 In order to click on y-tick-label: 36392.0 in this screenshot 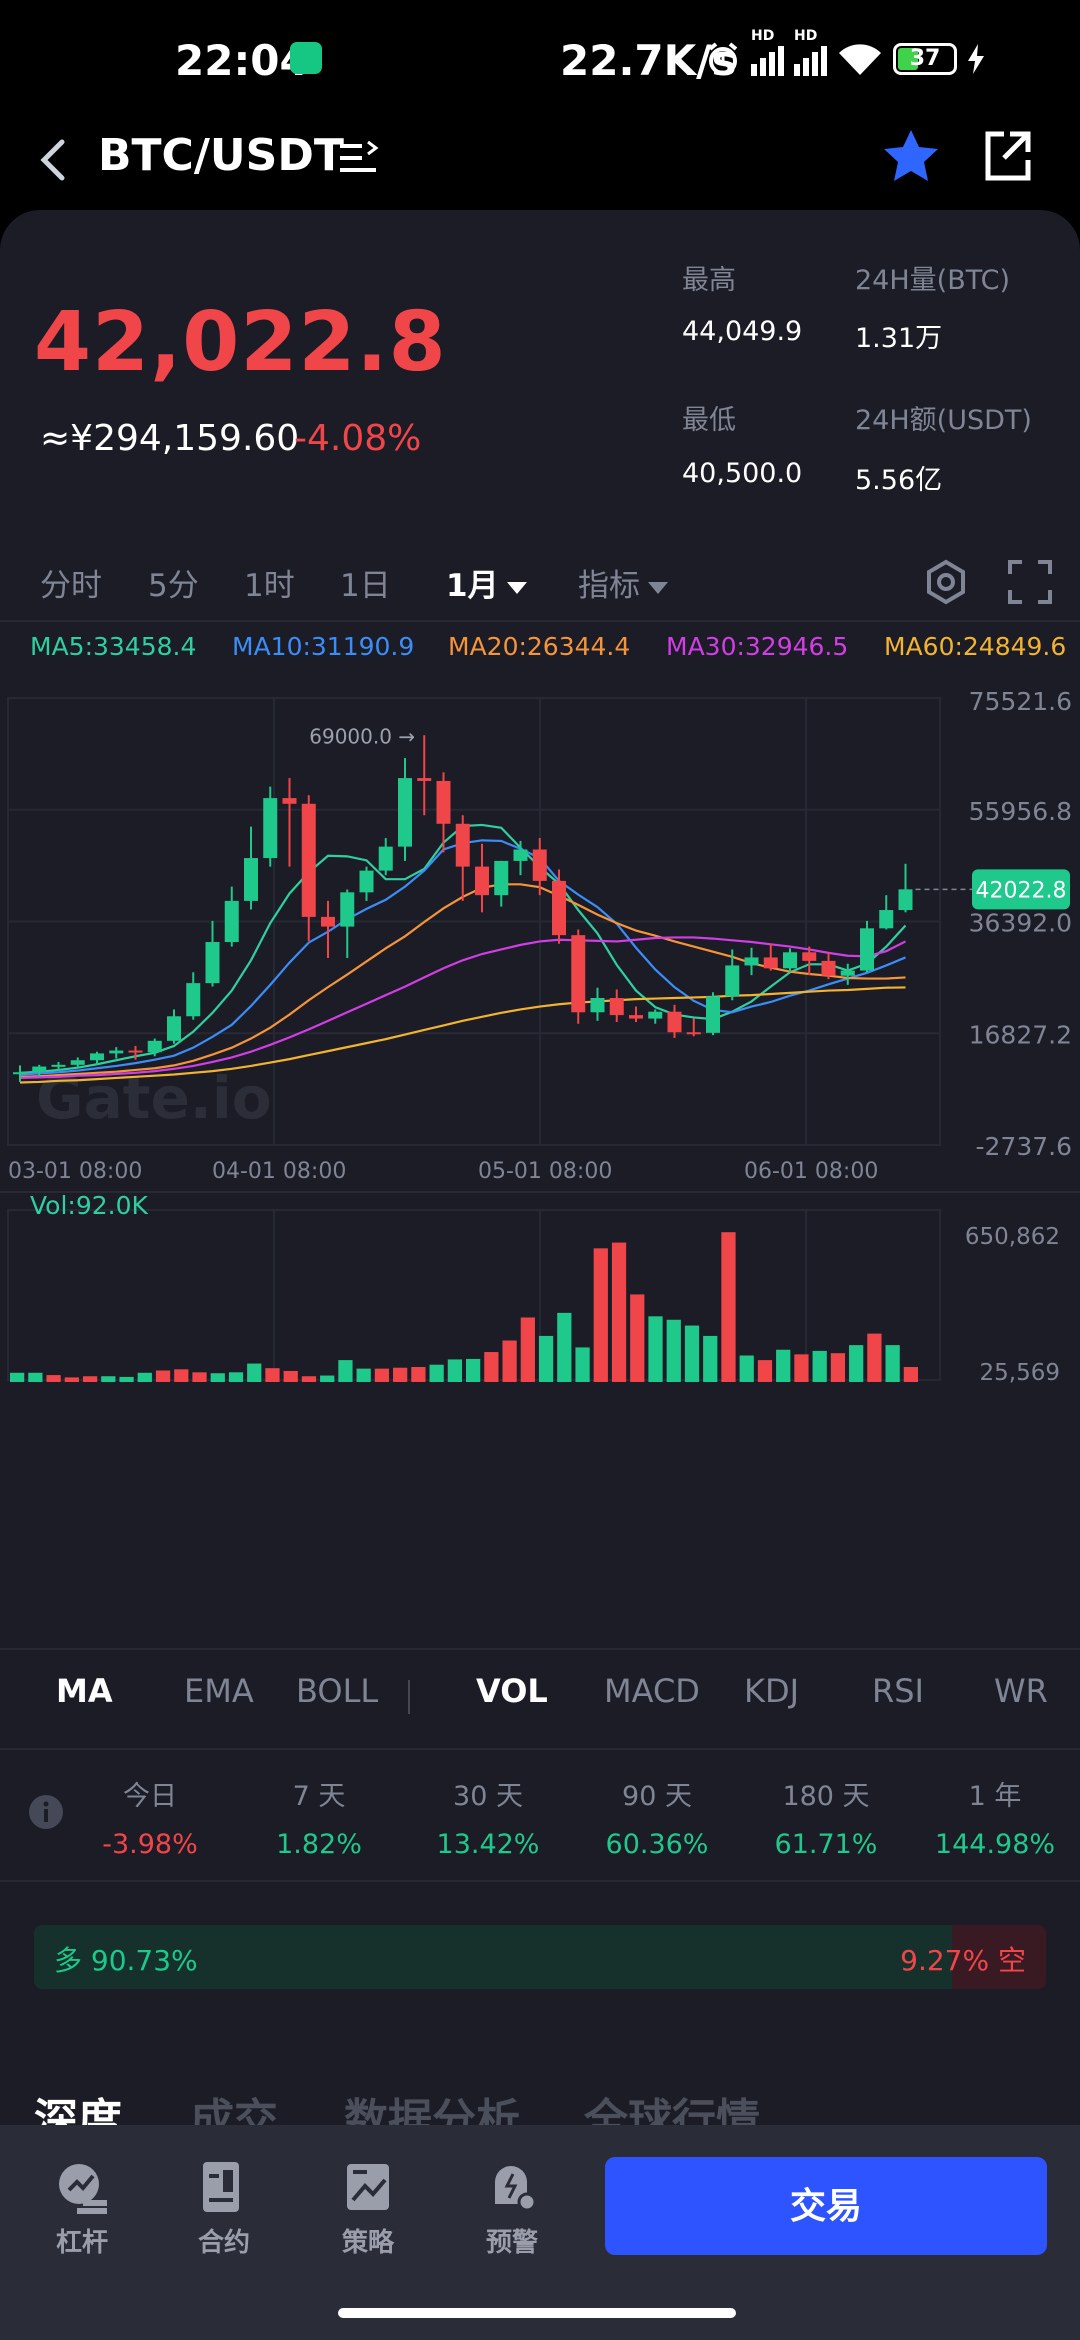, I will do `click(1020, 923)`.